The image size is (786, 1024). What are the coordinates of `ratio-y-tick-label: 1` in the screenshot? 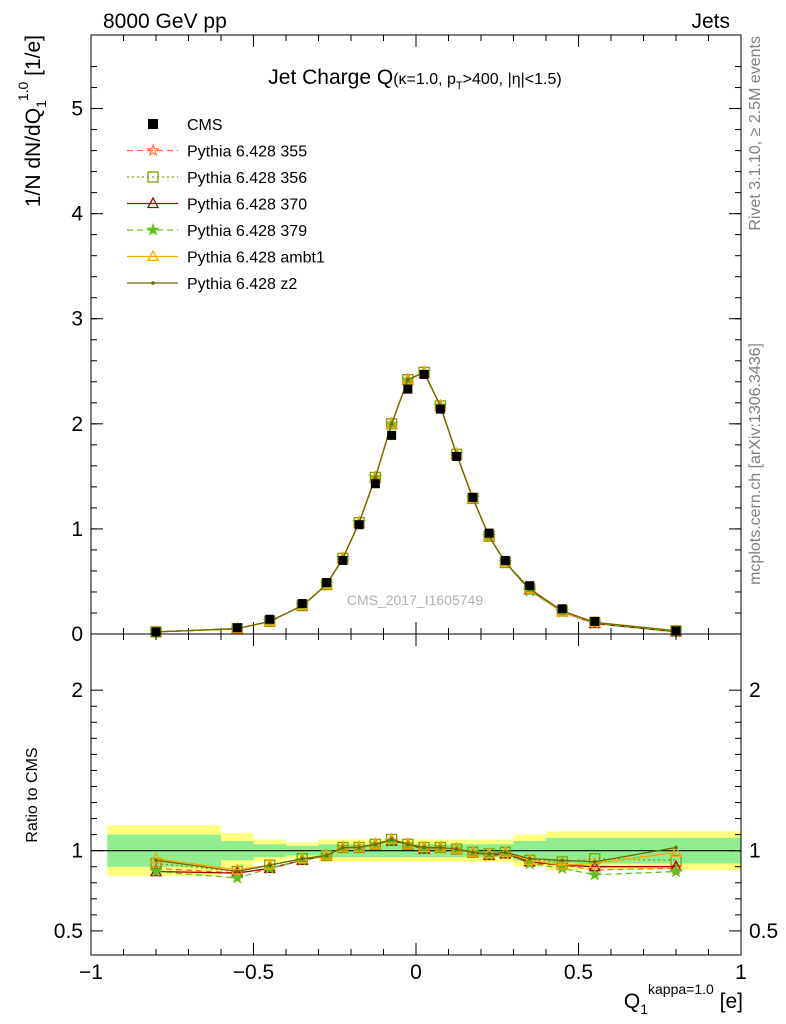 It's located at (77, 851).